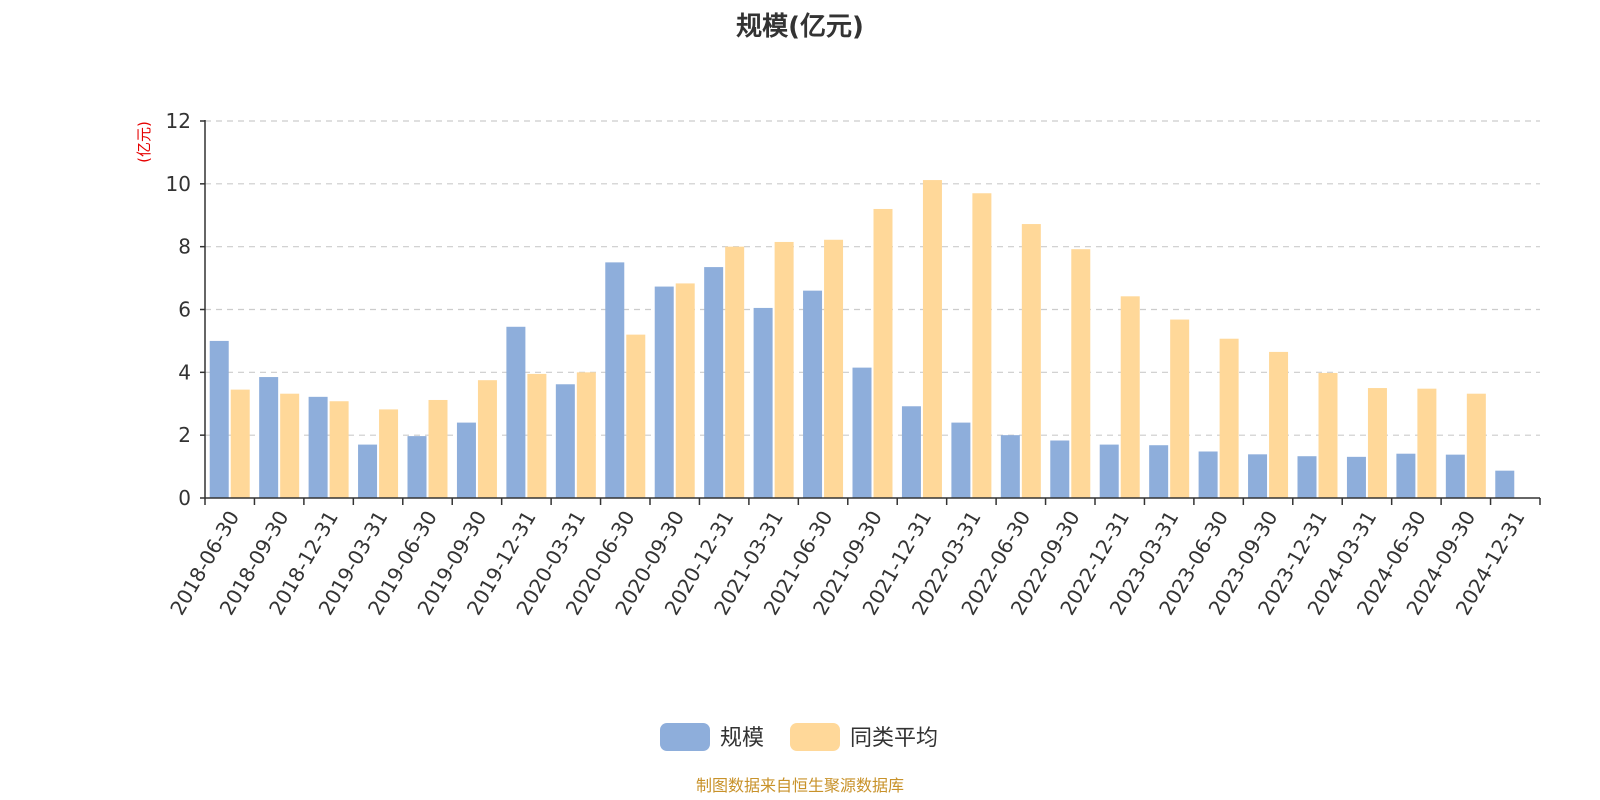  Describe the element at coordinates (184, 372) in the screenshot. I see `y-tick-label: 4` at that location.